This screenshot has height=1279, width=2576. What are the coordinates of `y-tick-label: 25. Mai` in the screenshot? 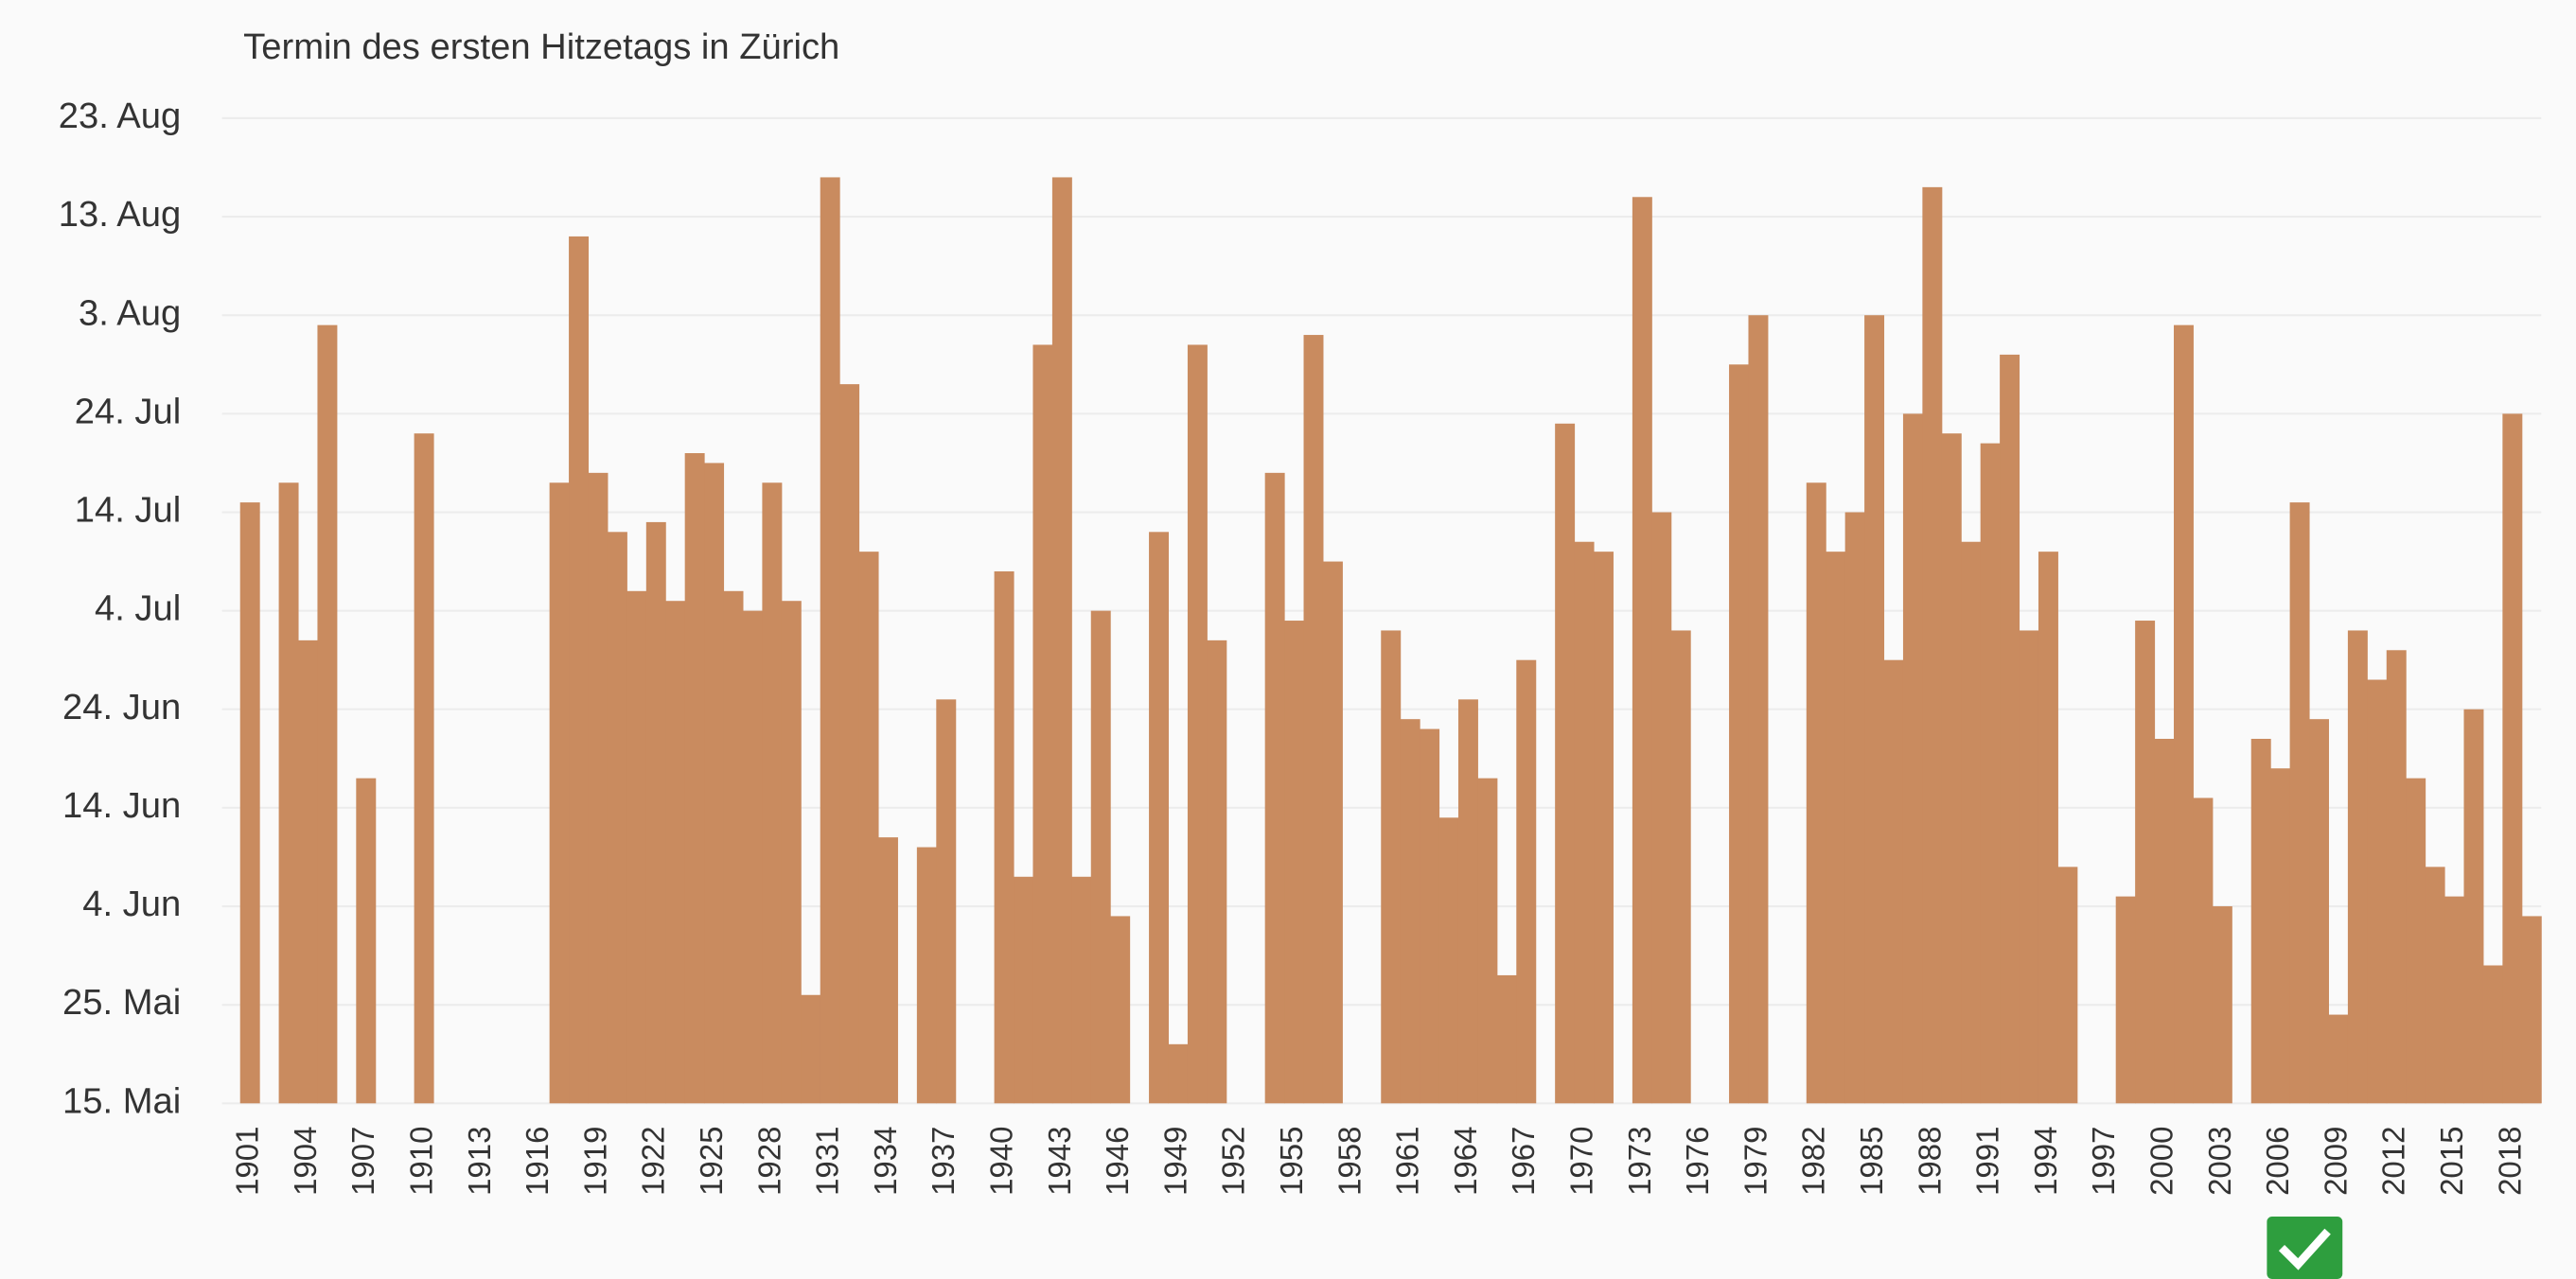 It's located at (121, 1002).